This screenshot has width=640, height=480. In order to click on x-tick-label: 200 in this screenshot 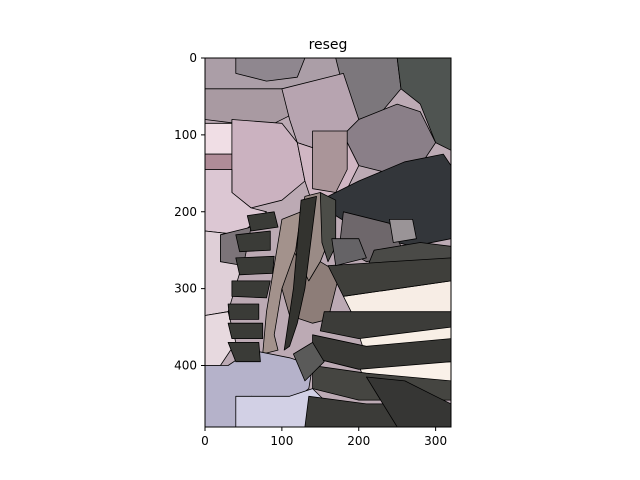, I will do `click(358, 441)`.